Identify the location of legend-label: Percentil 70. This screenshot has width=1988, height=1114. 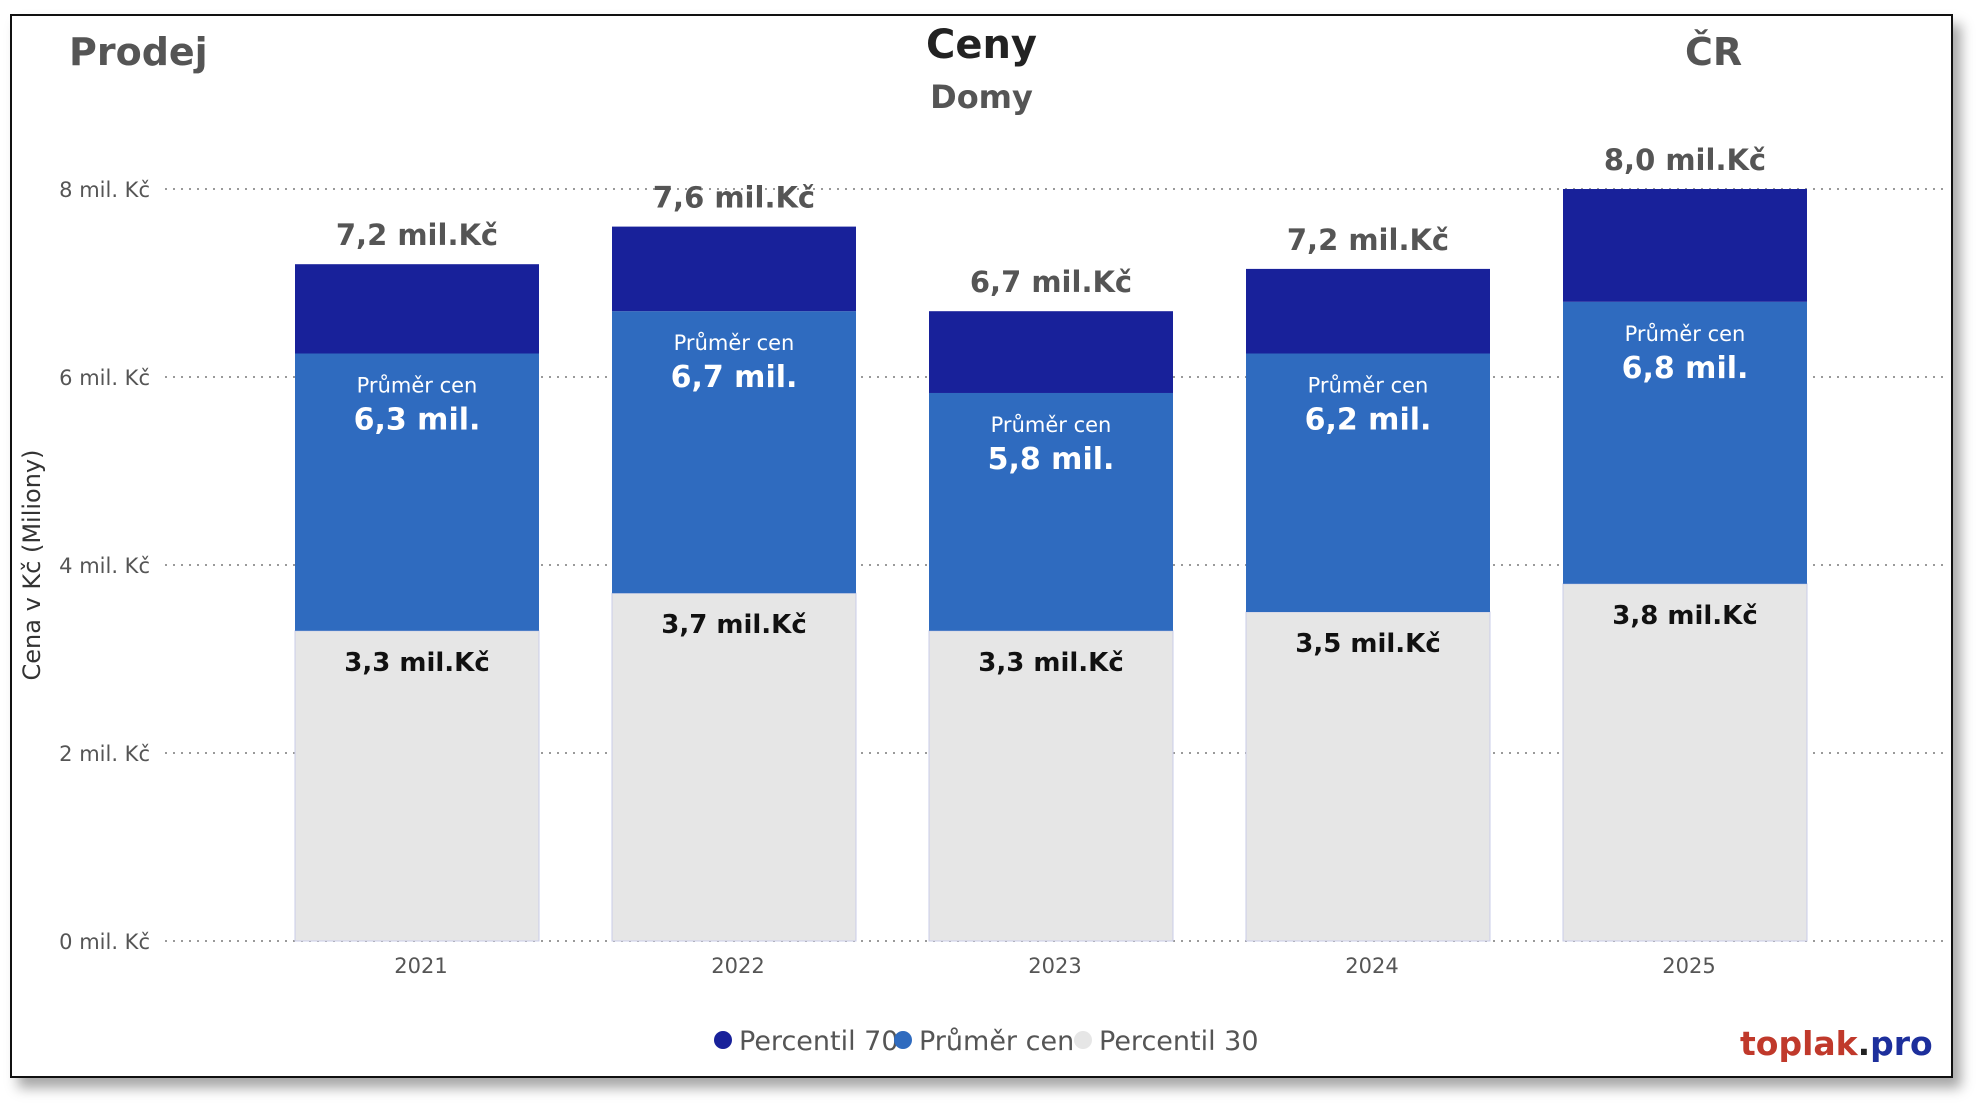
(819, 1041).